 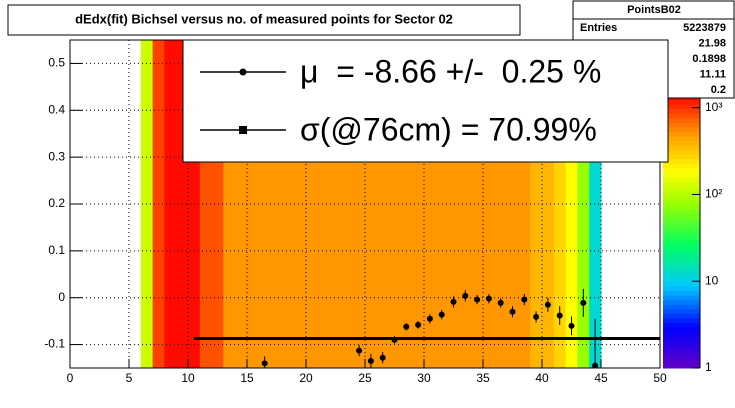 I want to click on y-tick-label: 0, so click(x=61, y=297).